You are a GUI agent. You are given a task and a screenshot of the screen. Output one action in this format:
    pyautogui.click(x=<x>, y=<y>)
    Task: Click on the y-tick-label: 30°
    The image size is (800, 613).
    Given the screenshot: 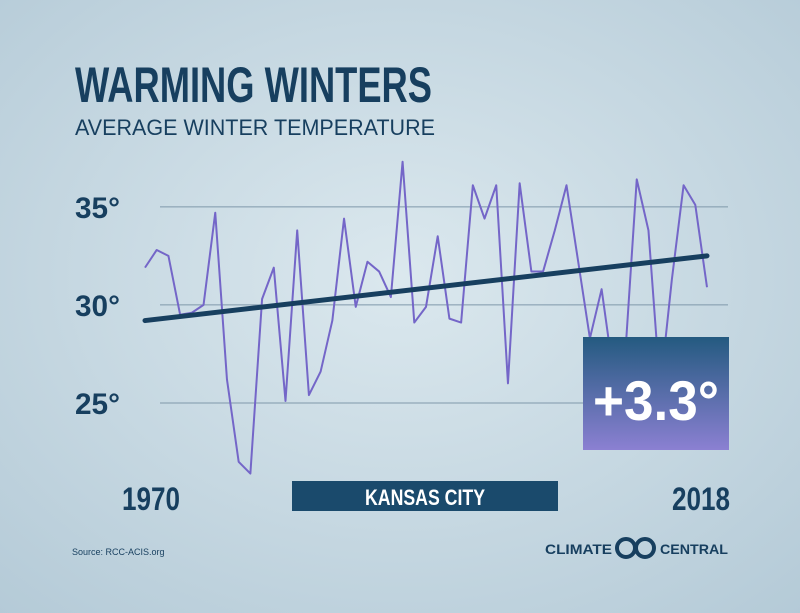 What is the action you would take?
    pyautogui.click(x=97, y=306)
    